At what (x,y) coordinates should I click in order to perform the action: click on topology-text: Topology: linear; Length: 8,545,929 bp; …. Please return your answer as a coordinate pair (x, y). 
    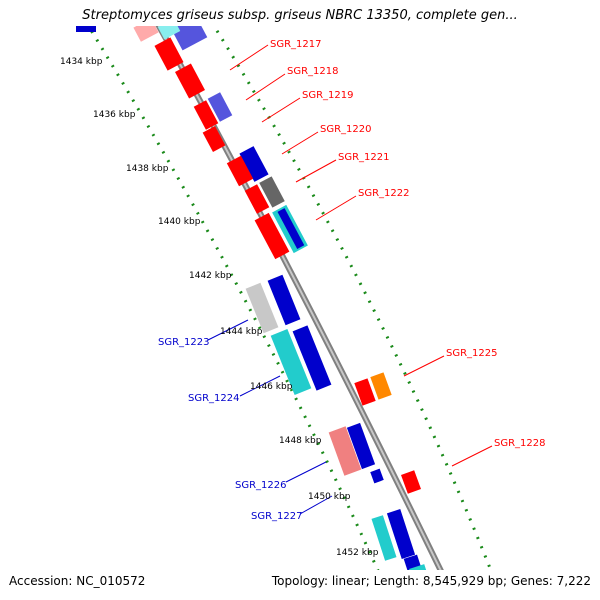
    Looking at the image, I should click on (431, 581).